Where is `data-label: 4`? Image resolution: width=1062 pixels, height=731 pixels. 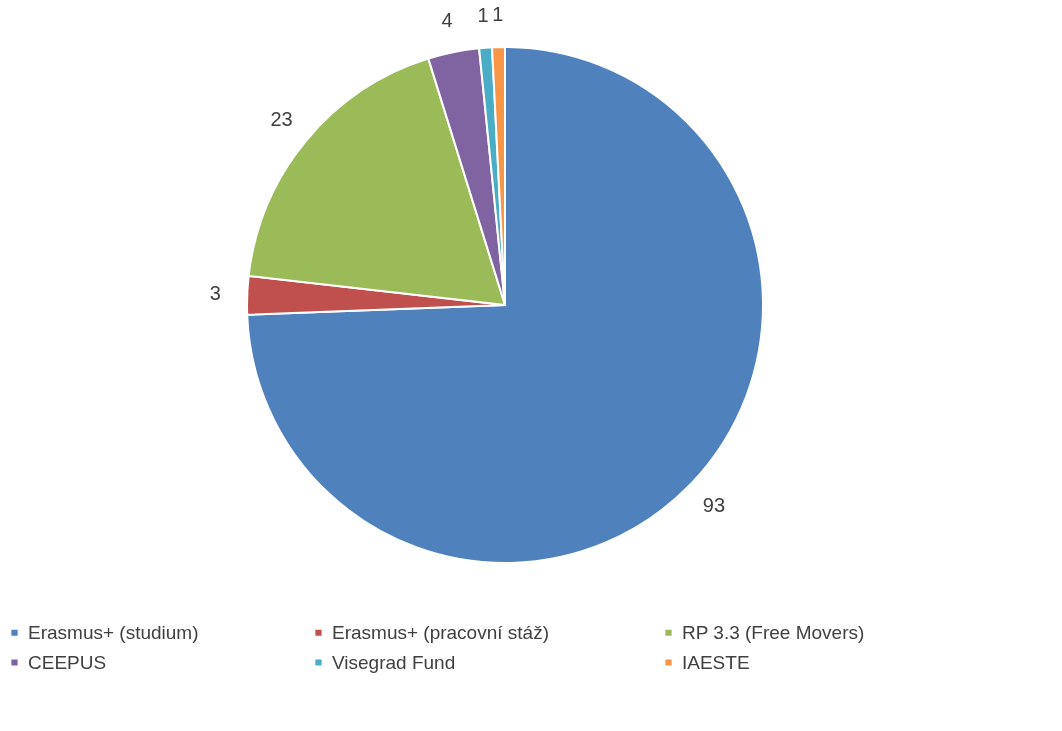
data-label: 4 is located at coordinates (447, 19).